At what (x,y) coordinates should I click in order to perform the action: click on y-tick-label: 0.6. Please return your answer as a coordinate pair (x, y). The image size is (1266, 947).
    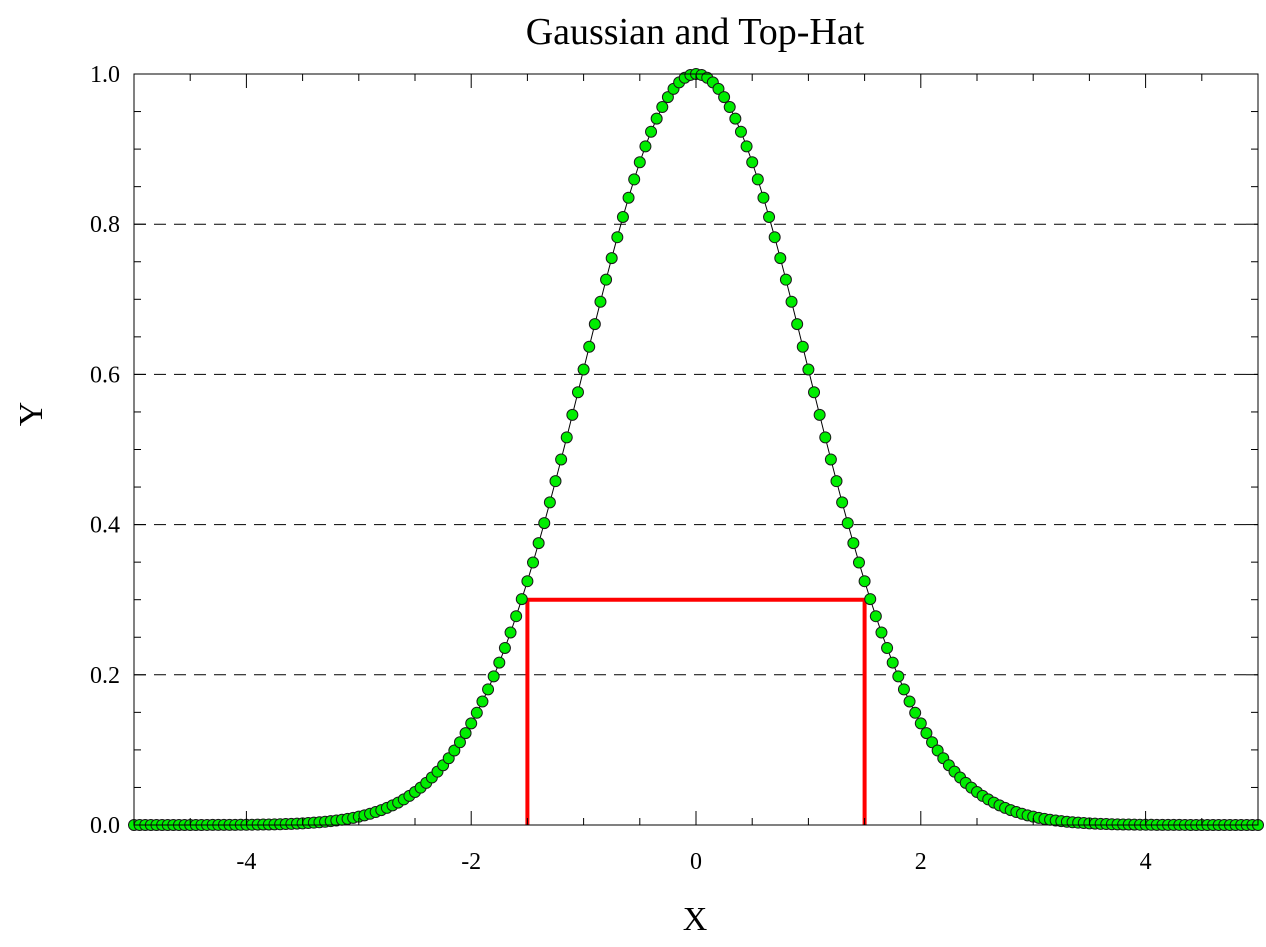
    Looking at the image, I should click on (105, 375).